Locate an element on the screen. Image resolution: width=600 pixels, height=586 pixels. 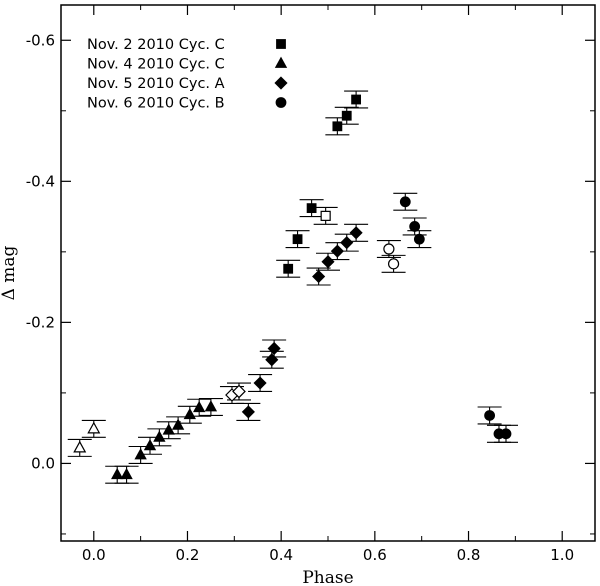
legend-marker-square is located at coordinates (281, 44).